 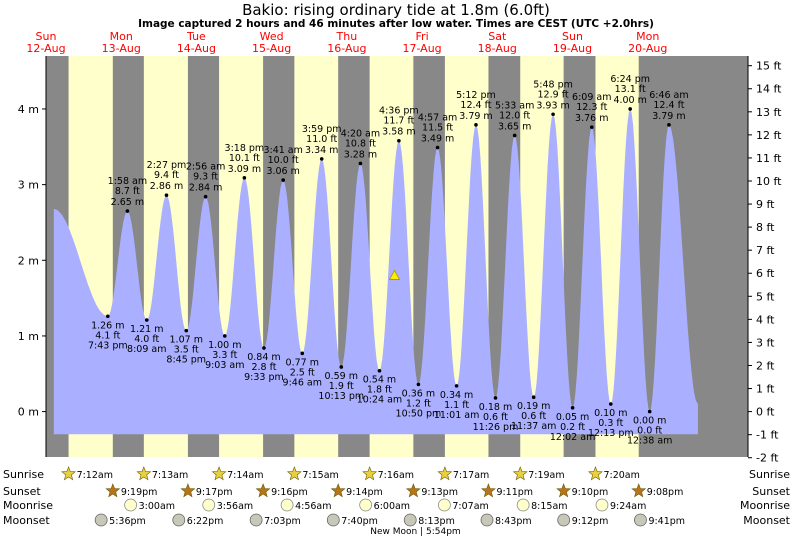 I want to click on row-label-sunset: Sunset, so click(x=22, y=491).